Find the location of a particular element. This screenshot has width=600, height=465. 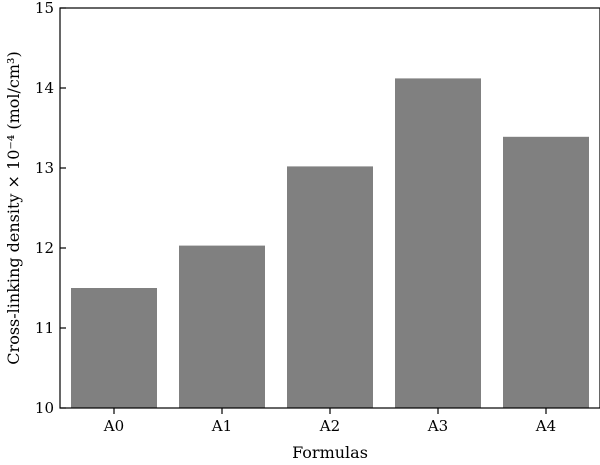

x-axis: A0 A1 A2 A3 A4 is located at coordinates (329, 421).